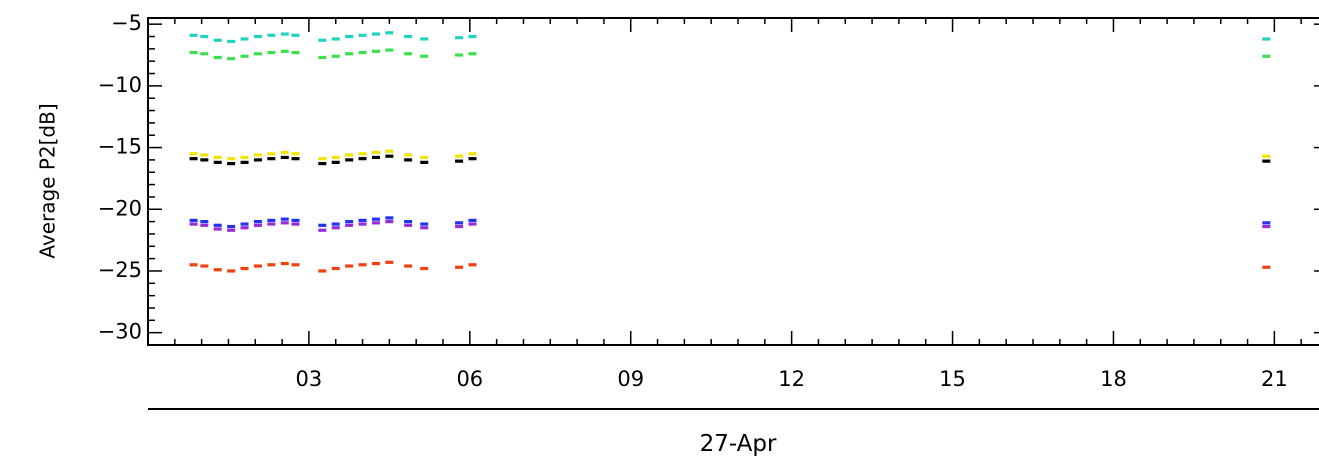 This screenshot has height=473, width=1319. Describe the element at coordinates (1113, 379) in the screenshot. I see `x-tick-label: 18` at that location.